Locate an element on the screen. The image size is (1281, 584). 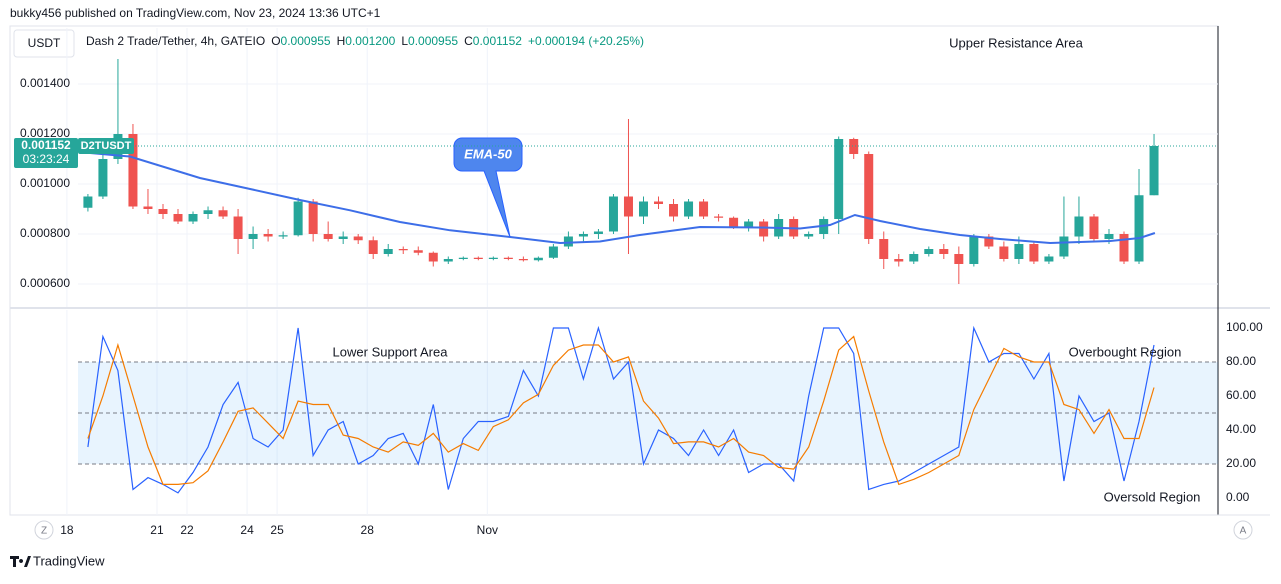
legend-key: C is located at coordinates (468, 41).